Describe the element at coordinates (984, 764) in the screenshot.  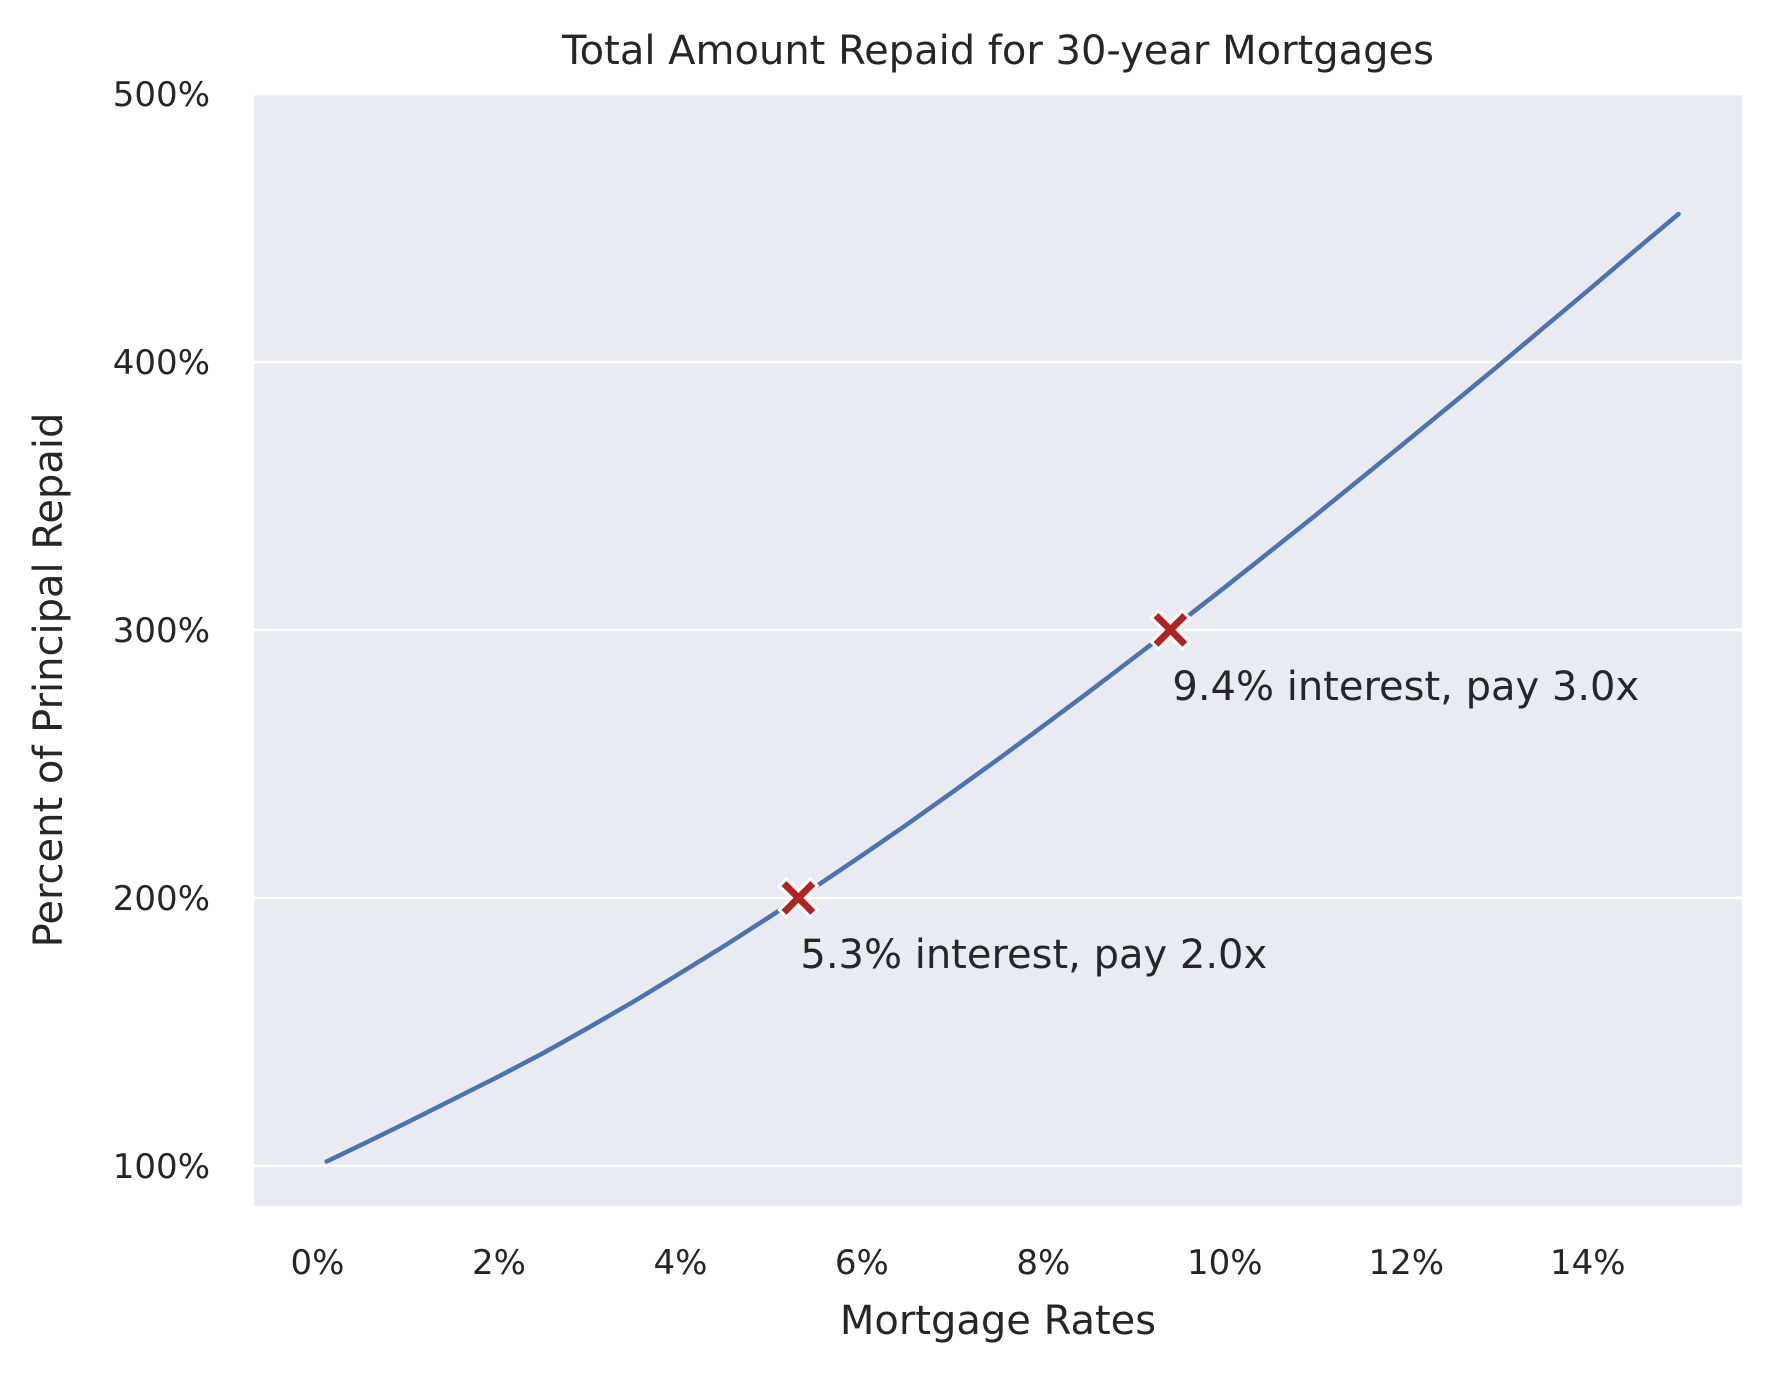
I see `markers-layer` at that location.